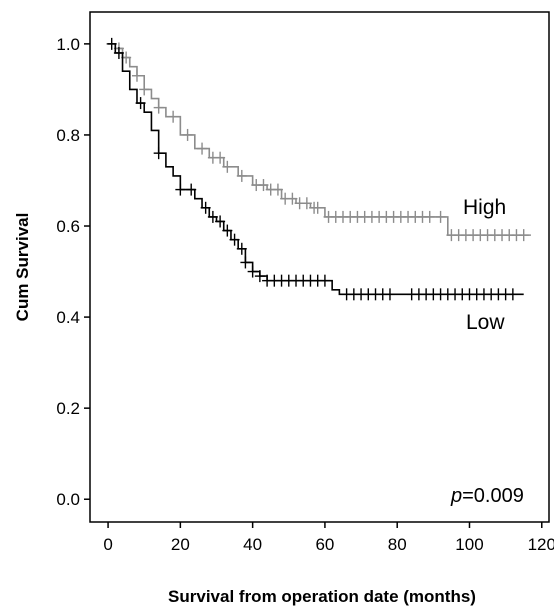 The width and height of the screenshot is (554, 610). I want to click on y-tick-label: 0.6, so click(68, 226).